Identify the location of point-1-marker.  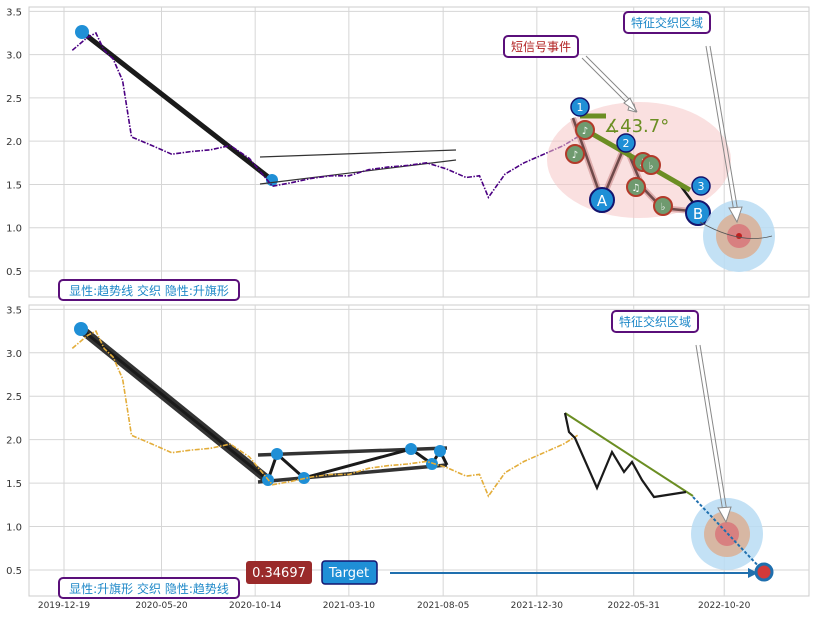
(580, 107).